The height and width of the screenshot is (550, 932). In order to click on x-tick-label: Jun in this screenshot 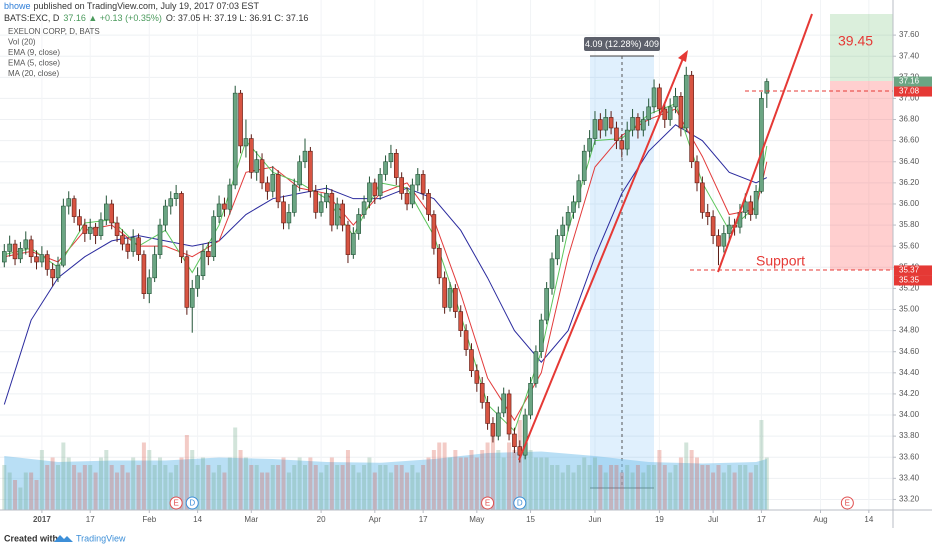, I will do `click(595, 519)`.